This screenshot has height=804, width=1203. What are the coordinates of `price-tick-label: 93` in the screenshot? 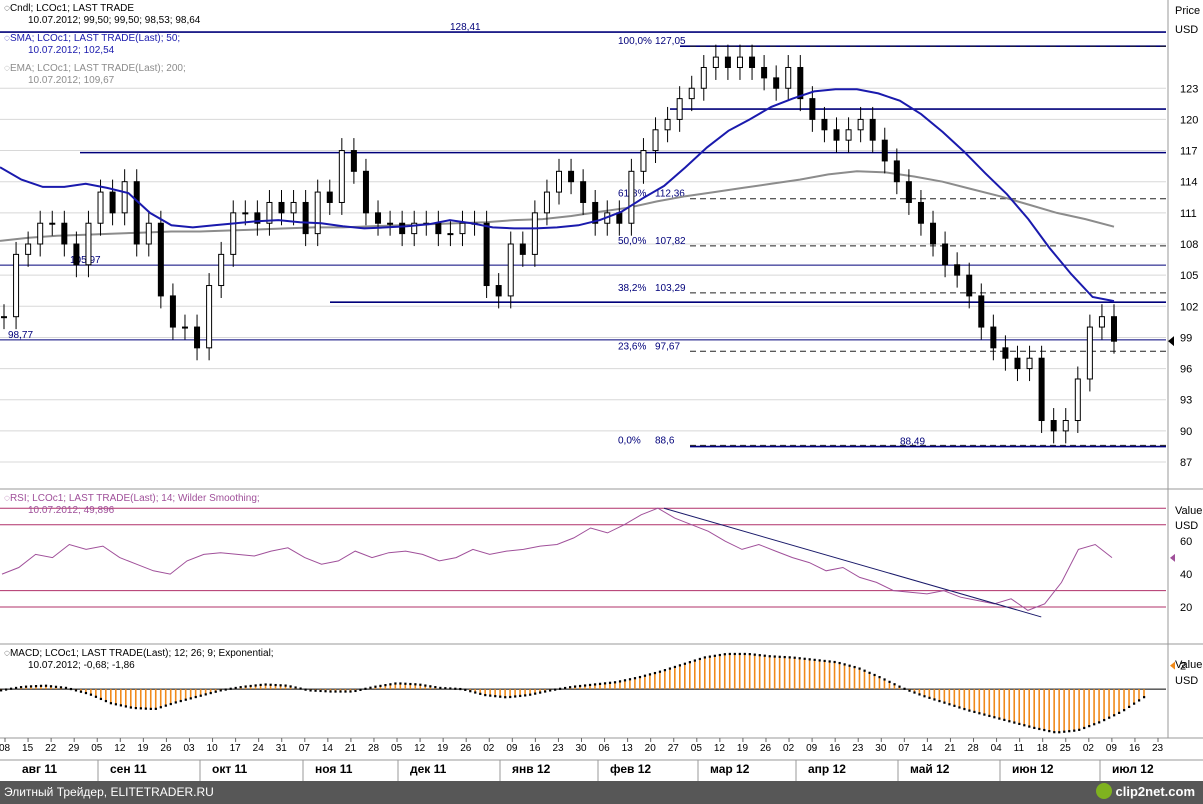 It's located at (1186, 401).